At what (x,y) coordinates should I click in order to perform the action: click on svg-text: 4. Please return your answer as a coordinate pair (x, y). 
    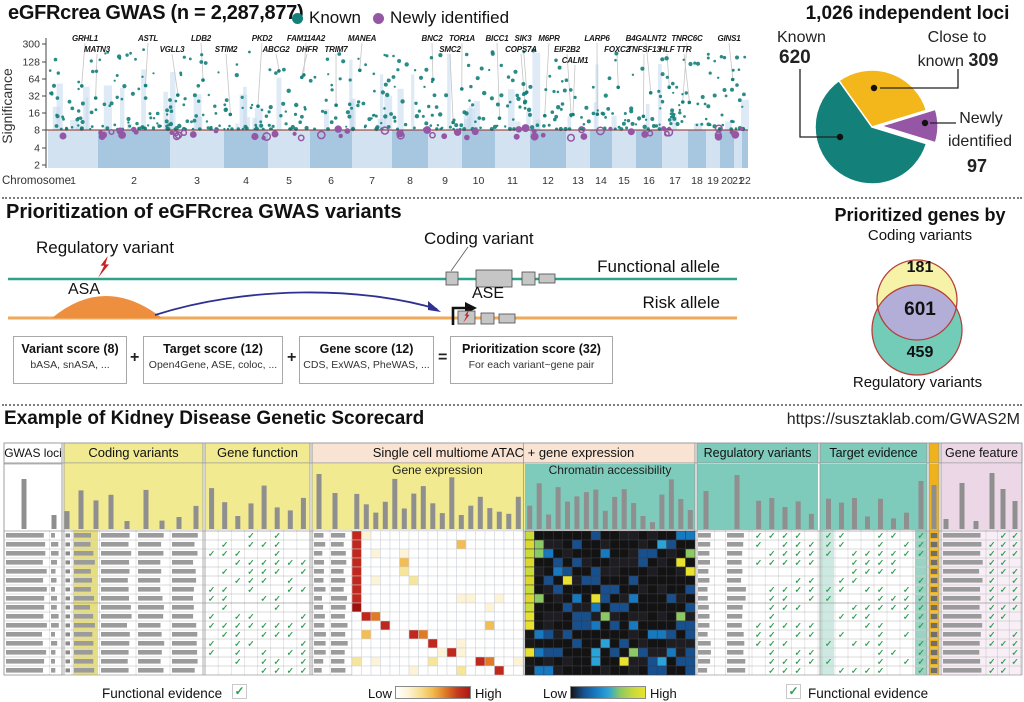
    Looking at the image, I should click on (246, 181).